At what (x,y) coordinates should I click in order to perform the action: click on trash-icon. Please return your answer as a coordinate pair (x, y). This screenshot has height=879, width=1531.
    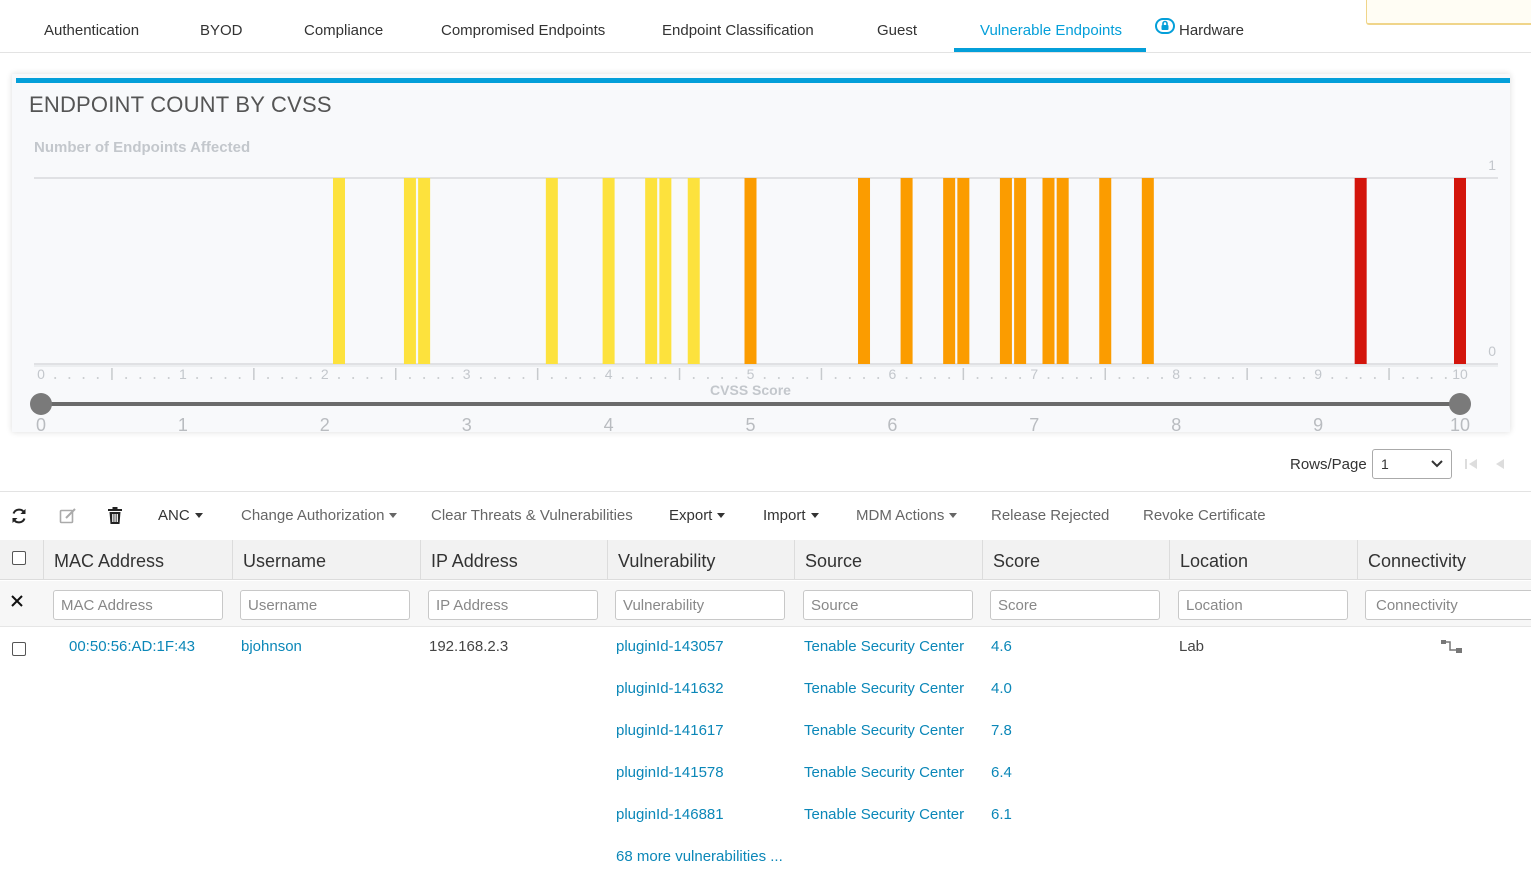
    Looking at the image, I should click on (115, 516).